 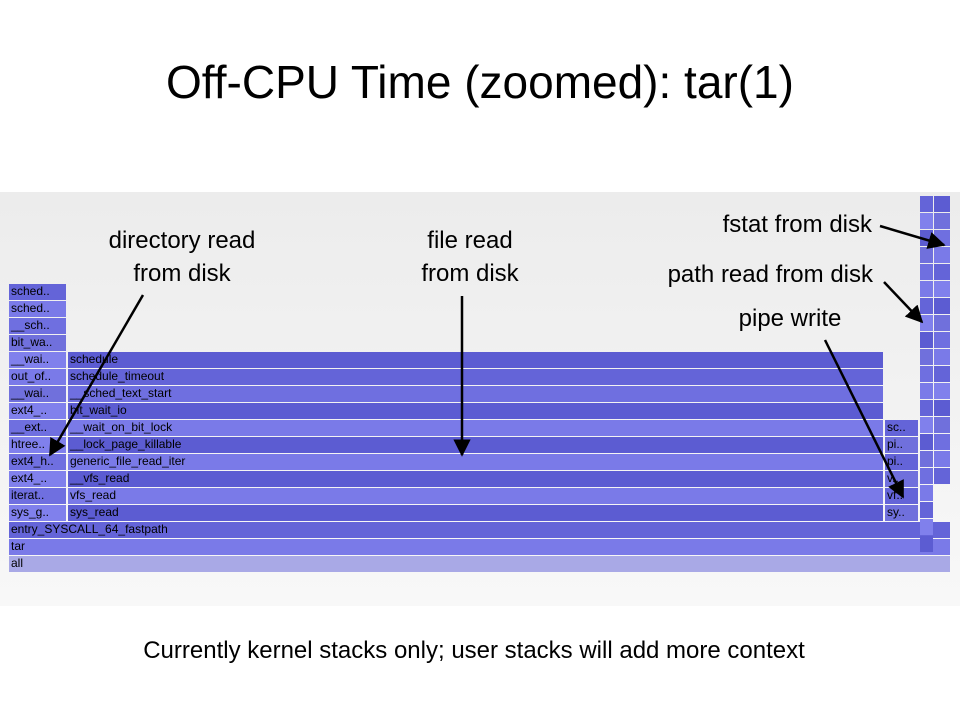 I want to click on frame-label: bit_wait_io, so click(x=98, y=410).